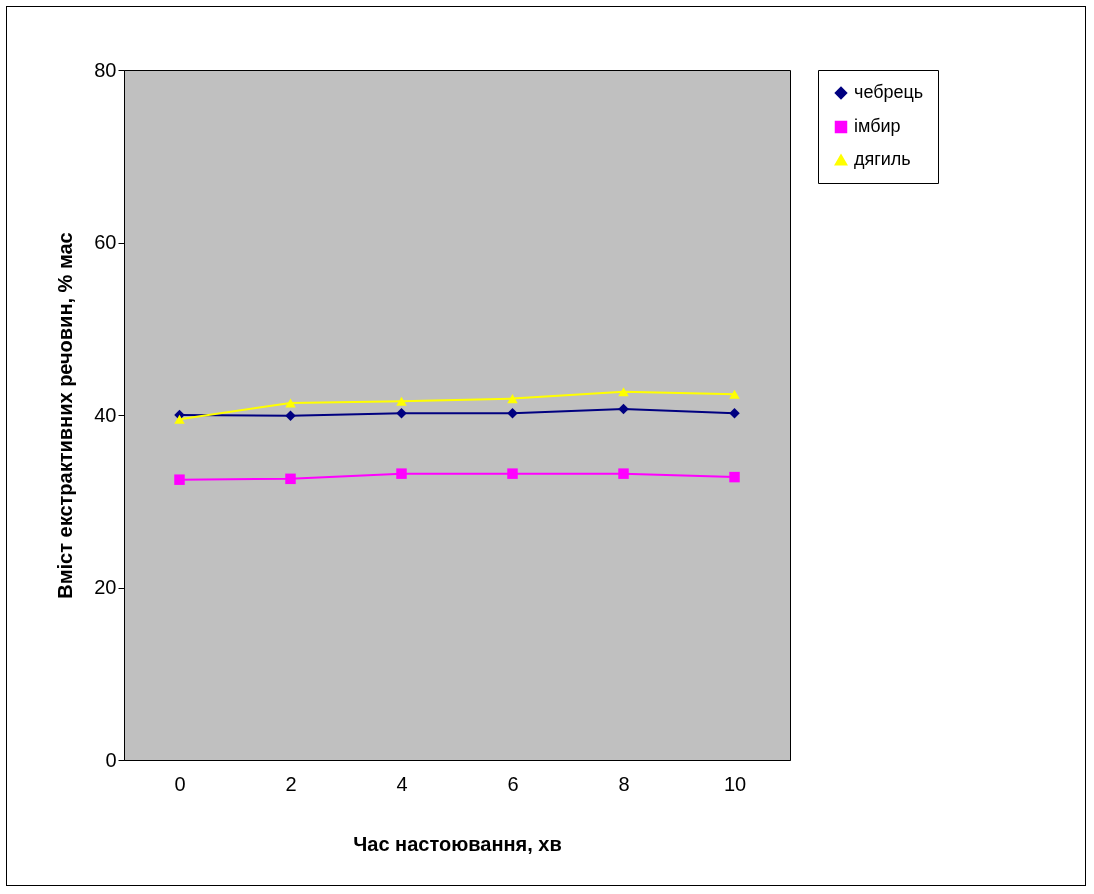 This screenshot has height=894, width=1094. Describe the element at coordinates (457, 843) in the screenshot. I see `x-axis-title: Час настоювання, хв` at that location.